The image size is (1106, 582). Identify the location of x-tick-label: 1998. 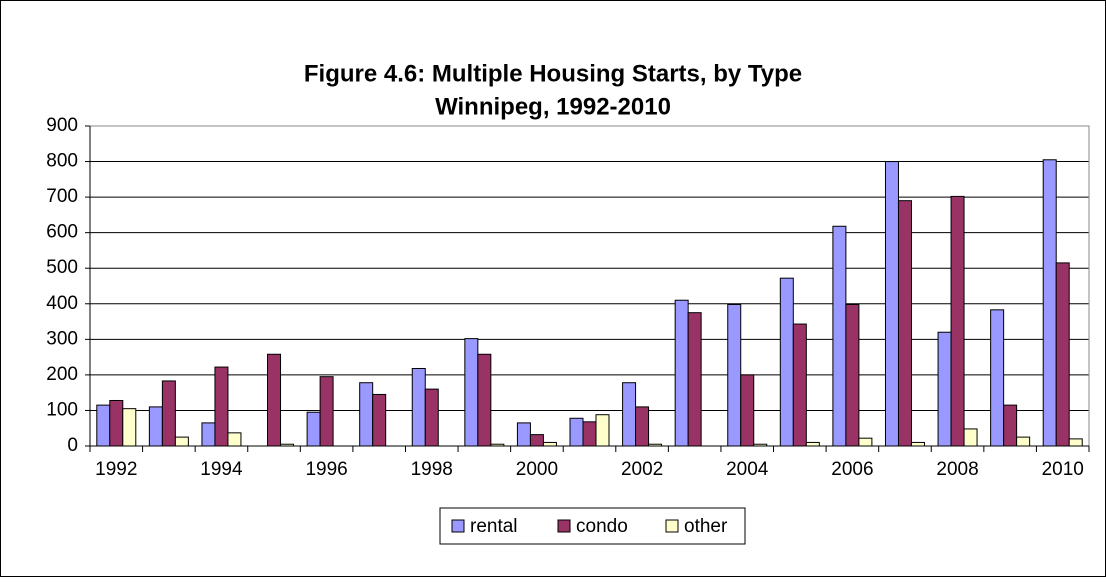
(432, 469).